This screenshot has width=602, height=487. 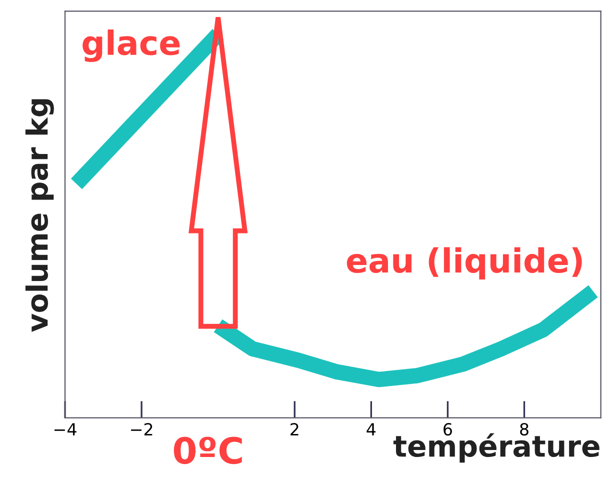 What do you see at coordinates (141, 429) in the screenshot?
I see `x-tick-label: −2` at bounding box center [141, 429].